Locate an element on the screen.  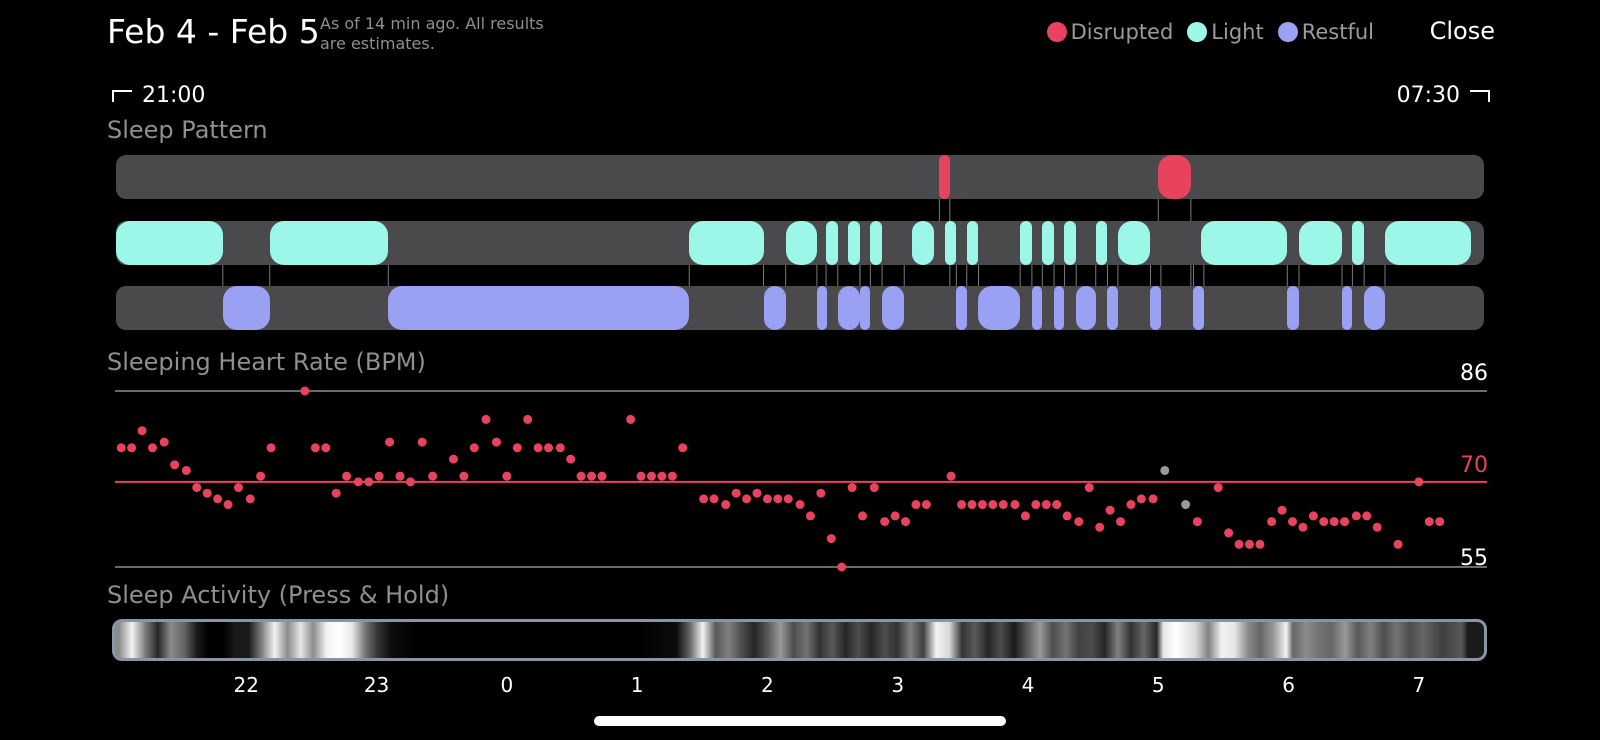
time-tick-label: 23 is located at coordinates (376, 685).